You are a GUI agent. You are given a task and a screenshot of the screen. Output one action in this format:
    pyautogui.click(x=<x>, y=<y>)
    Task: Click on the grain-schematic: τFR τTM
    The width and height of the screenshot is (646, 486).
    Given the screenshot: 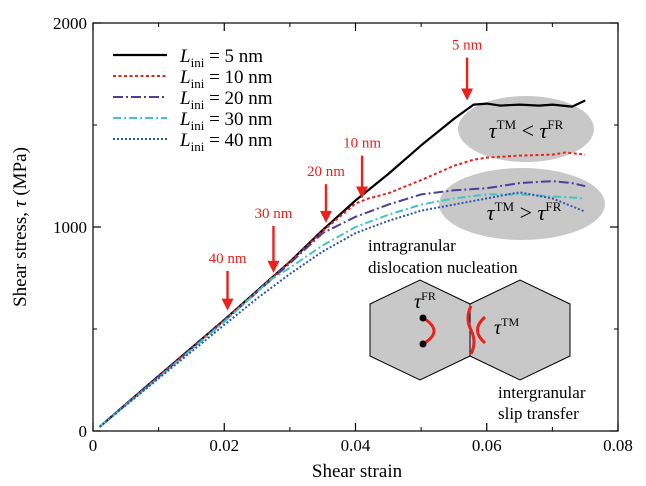 What is the action you would take?
    pyautogui.click(x=470, y=330)
    